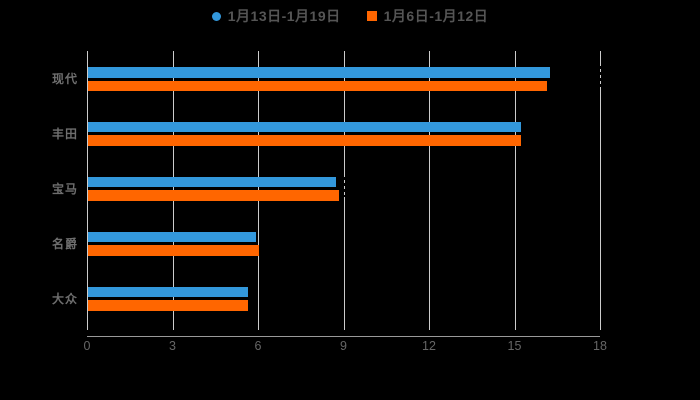 This screenshot has width=700, height=400. I want to click on legend-circle-marker-icon, so click(216, 16).